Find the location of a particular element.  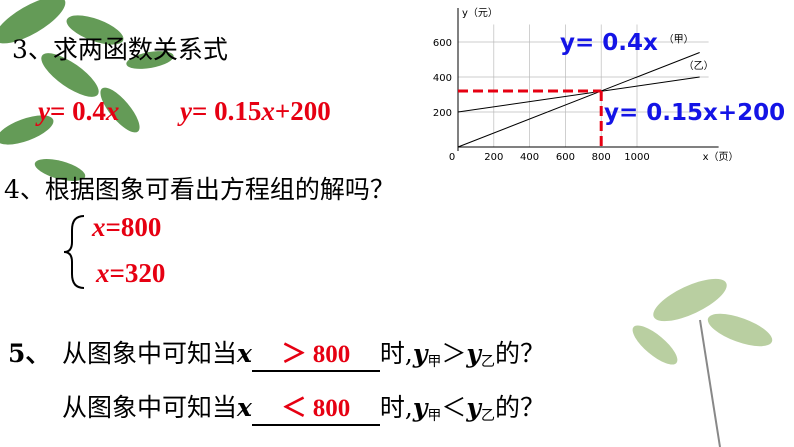

y-tick-label: 600 is located at coordinates (442, 43).